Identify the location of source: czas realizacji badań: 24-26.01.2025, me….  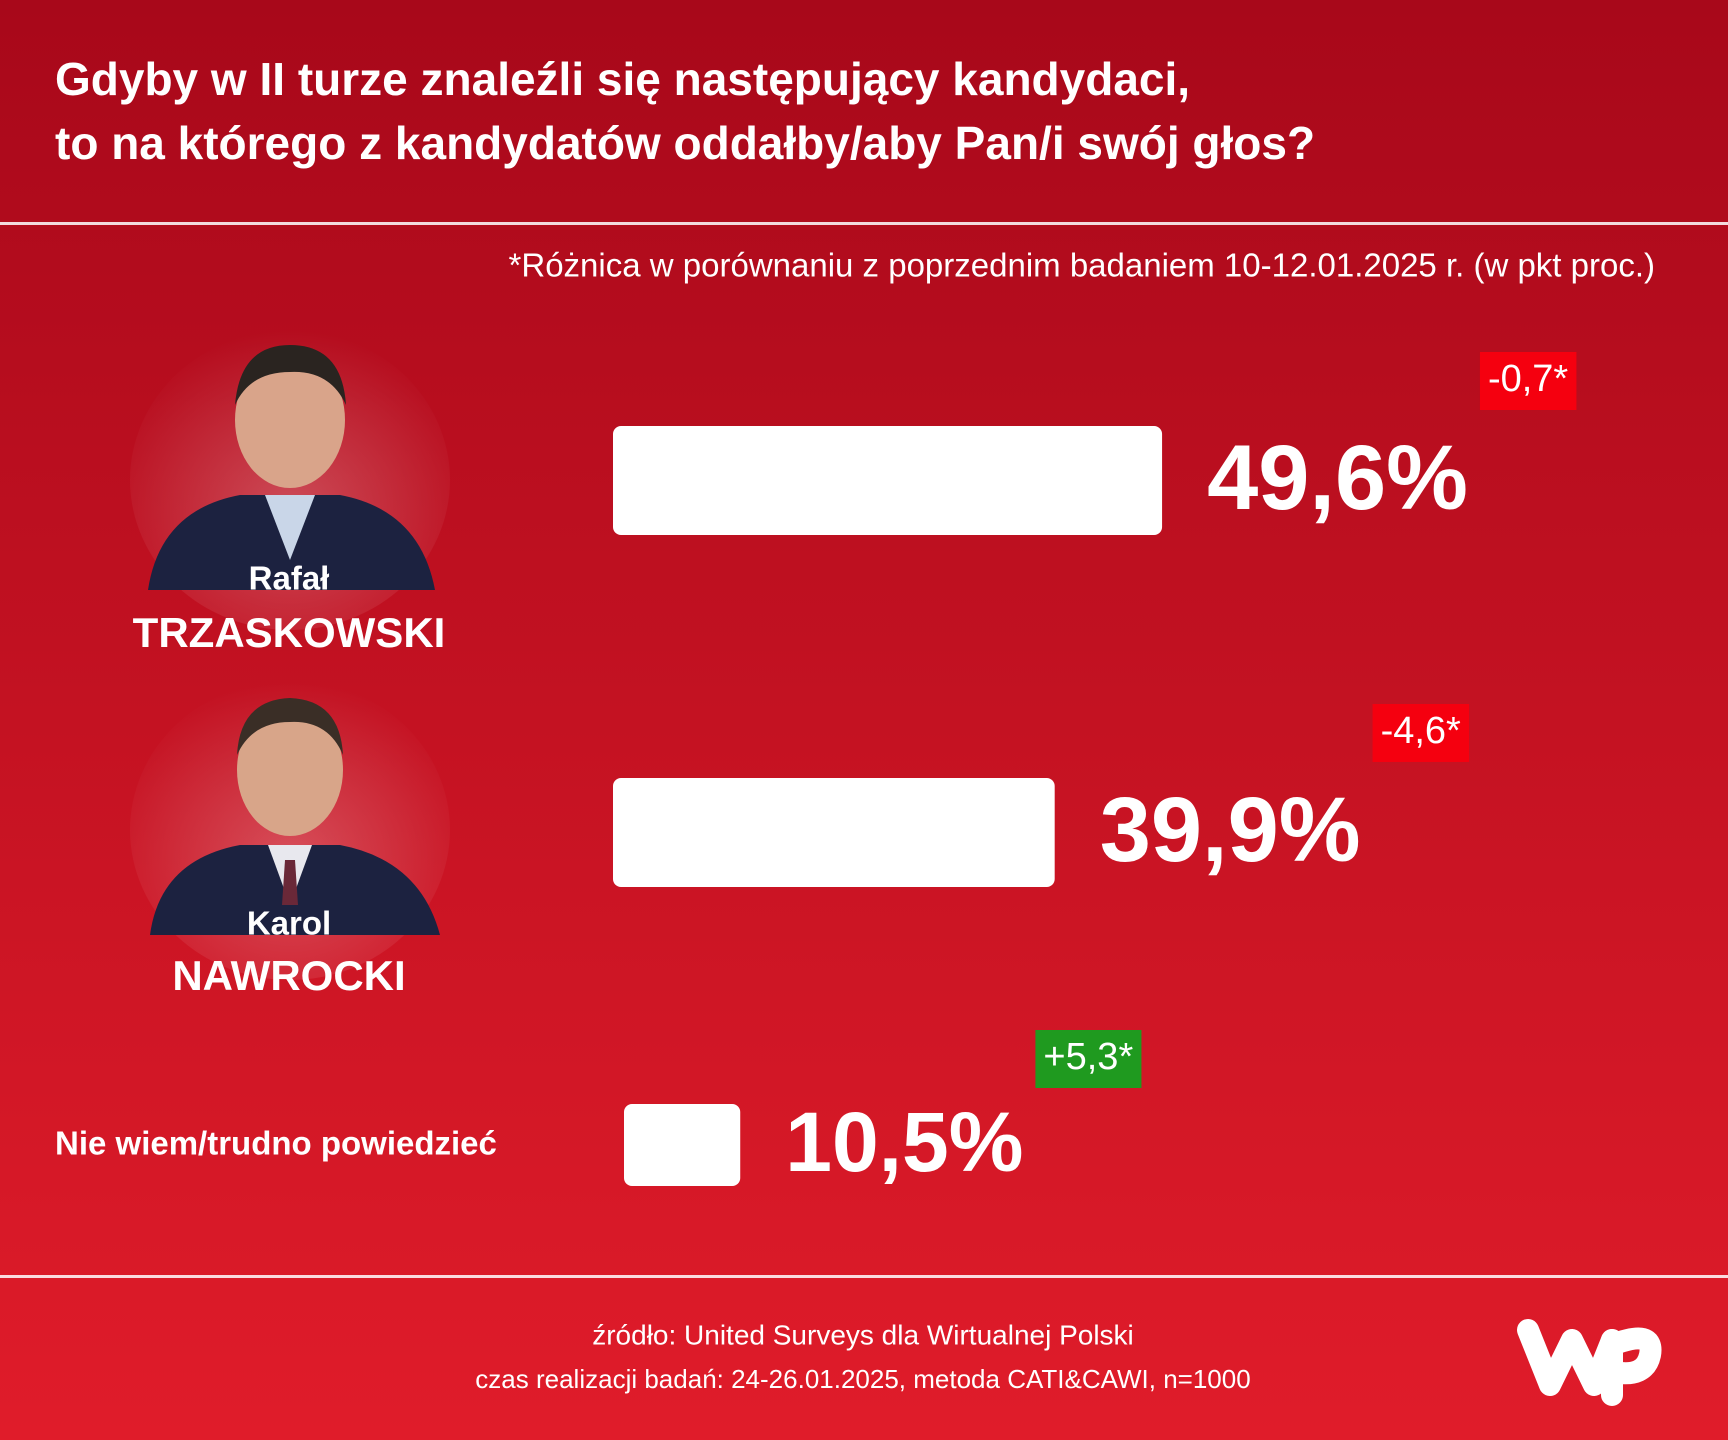
(862, 1379).